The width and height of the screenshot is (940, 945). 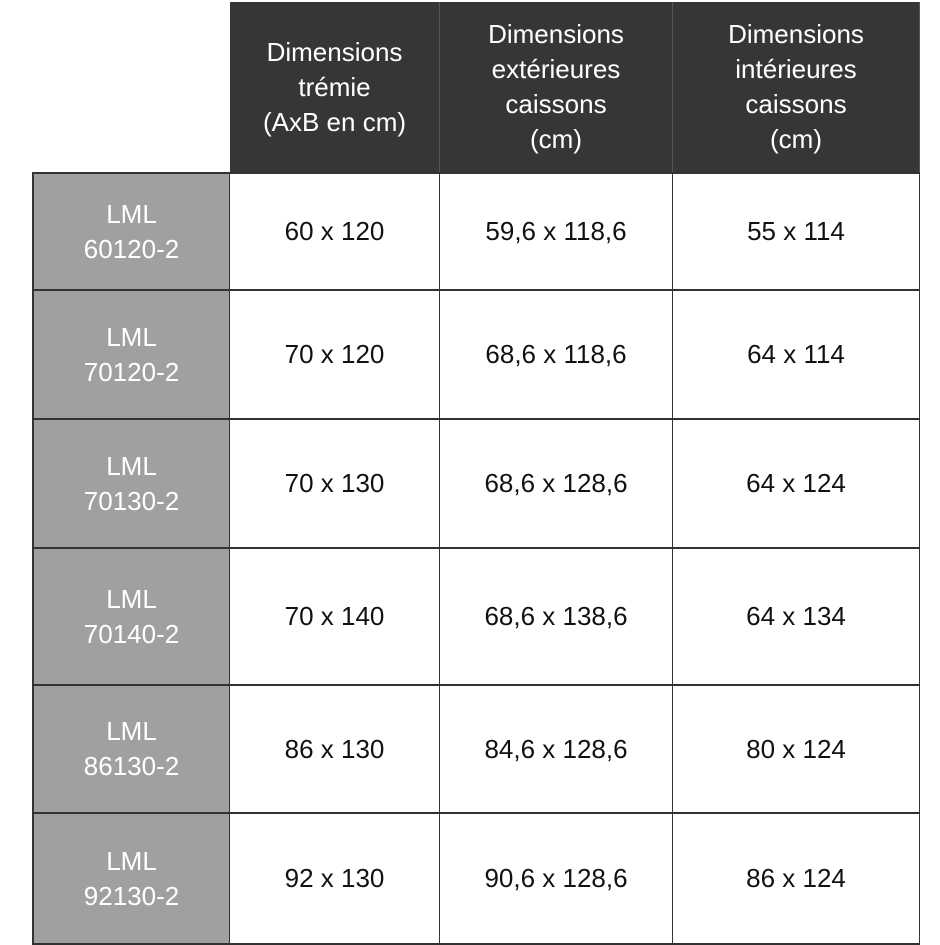 I want to click on cell-text: LML 86130-2, so click(x=131, y=748).